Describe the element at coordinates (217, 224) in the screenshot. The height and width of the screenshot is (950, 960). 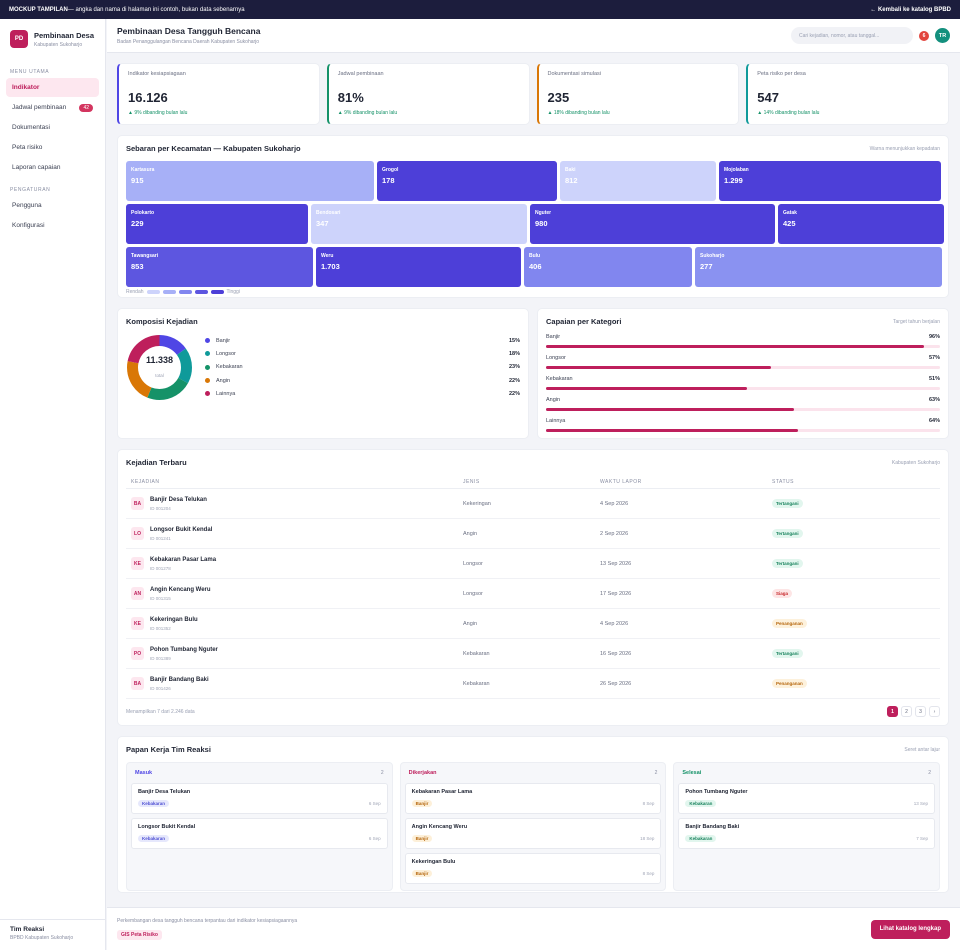
I see `district-cell-polokarto: Polokarto 229` at that location.